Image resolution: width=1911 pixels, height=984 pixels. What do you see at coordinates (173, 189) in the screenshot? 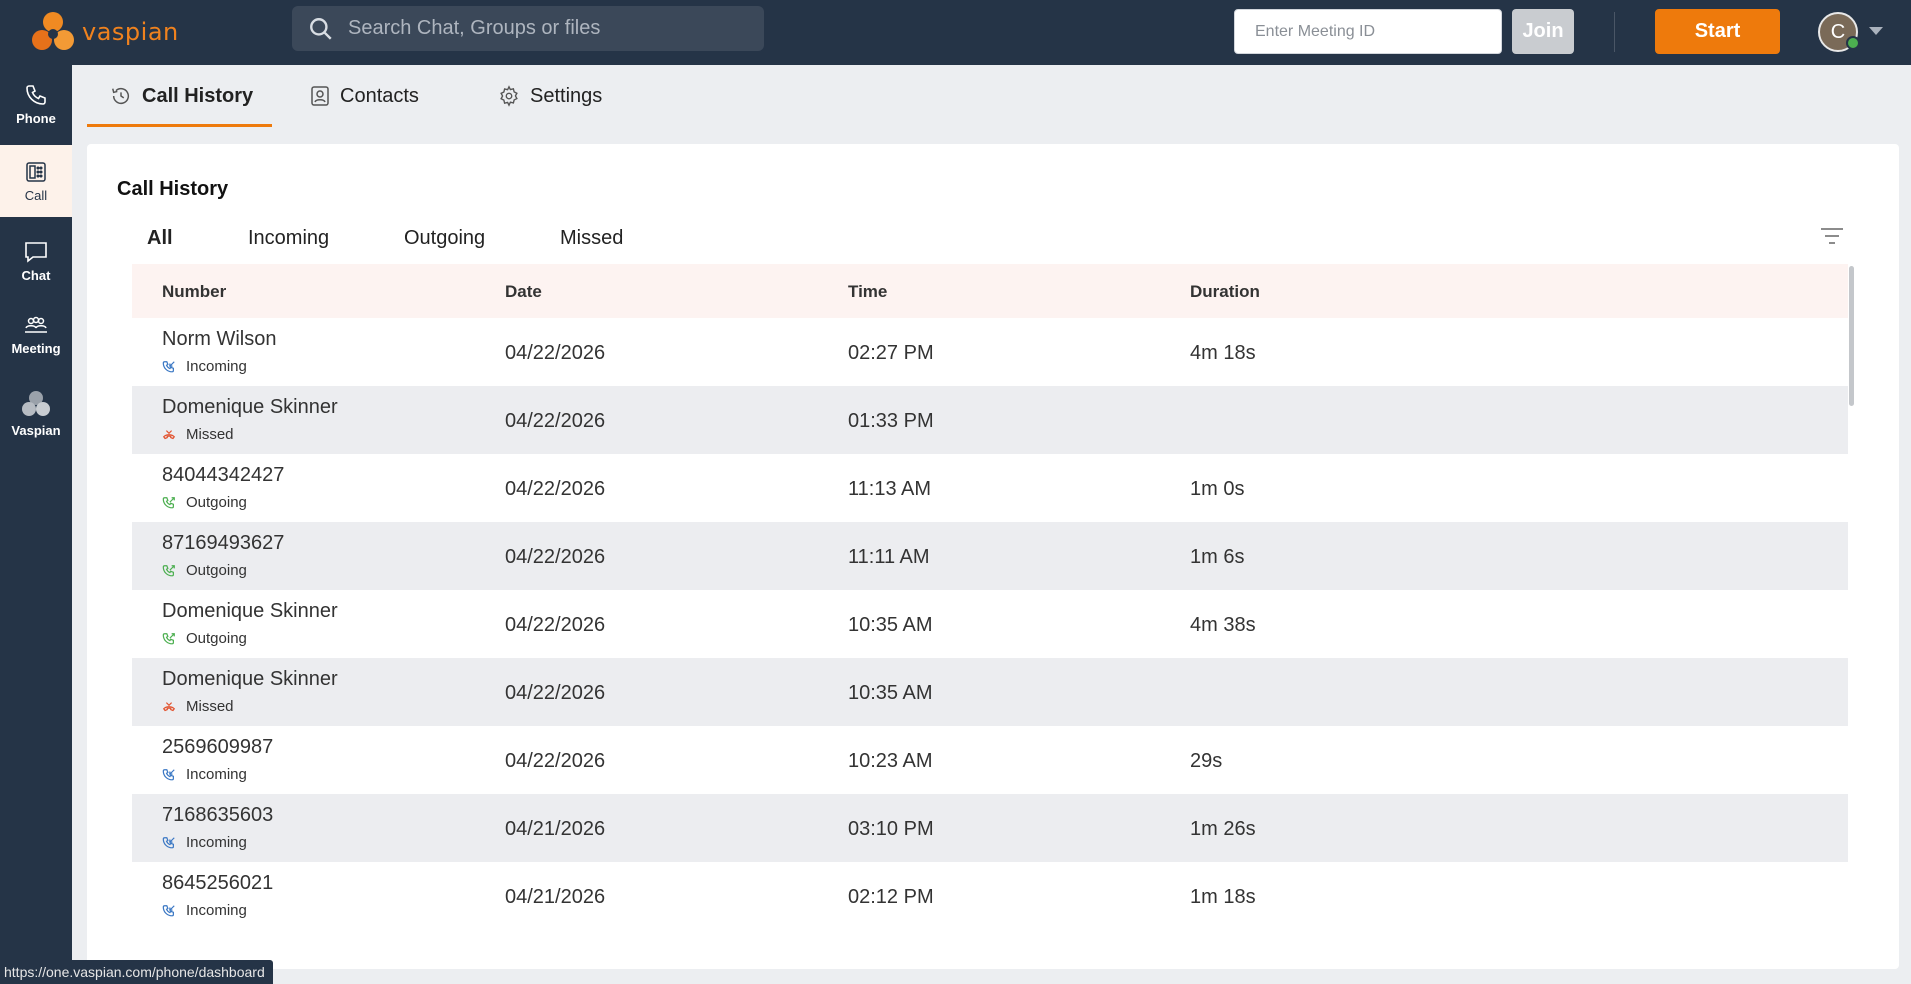
I see `page-title: Call History` at bounding box center [173, 189].